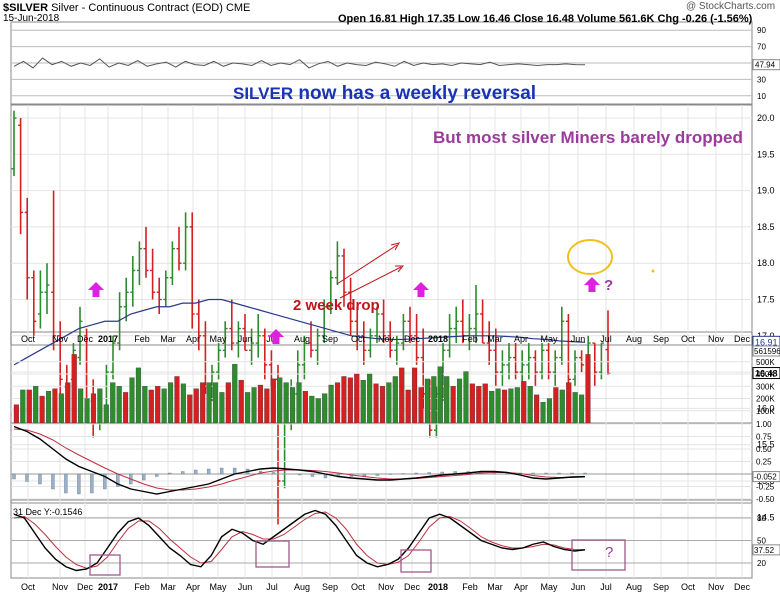  What do you see at coordinates (761, 518) in the screenshot?
I see `stoch-tick-label: 80` at bounding box center [761, 518].